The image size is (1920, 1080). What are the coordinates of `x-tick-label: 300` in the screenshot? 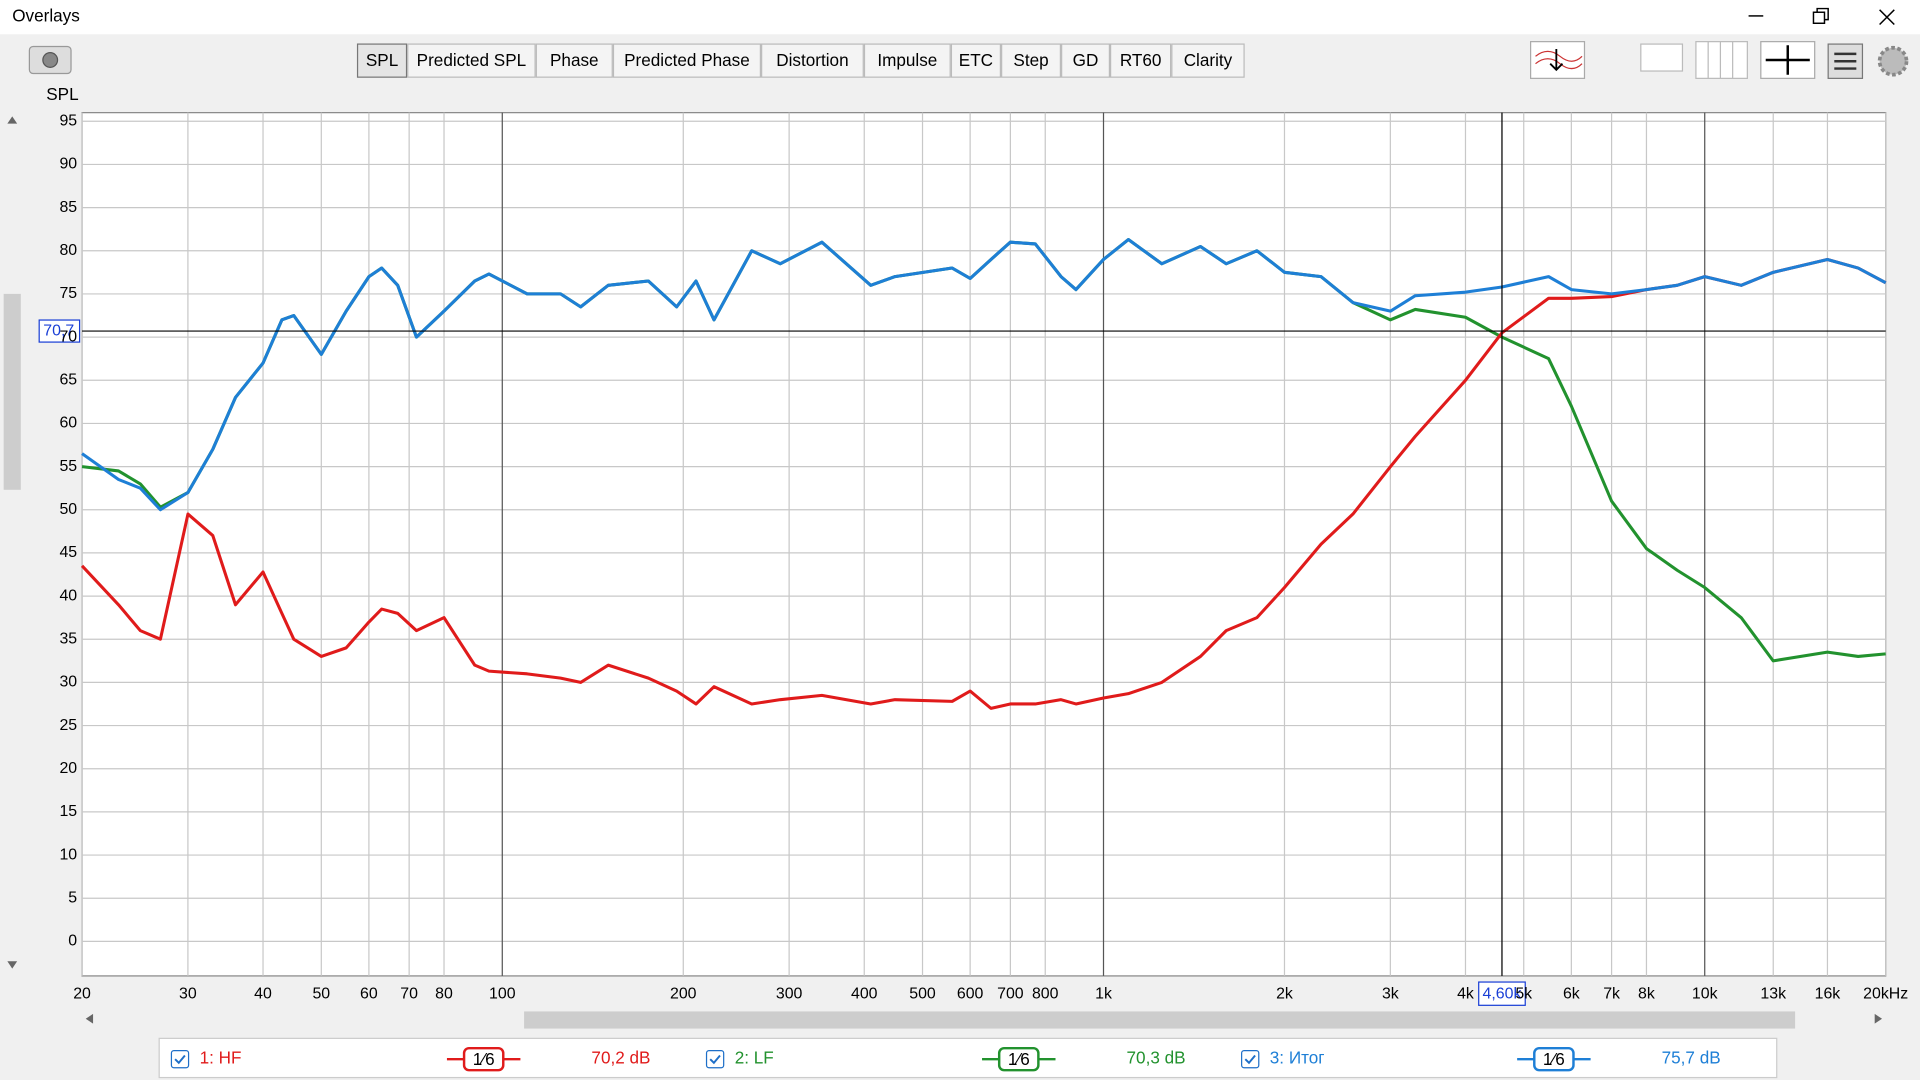 It's located at (789, 993).